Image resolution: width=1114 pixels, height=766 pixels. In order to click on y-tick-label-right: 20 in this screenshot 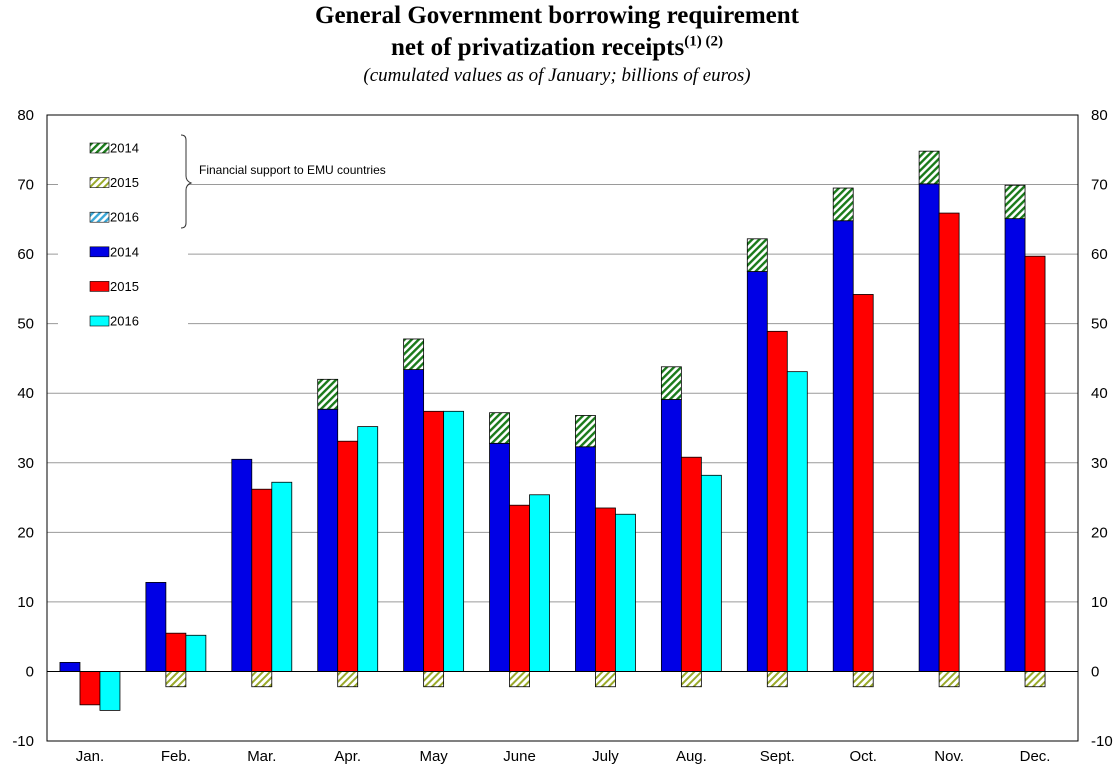, I will do `click(1099, 532)`.